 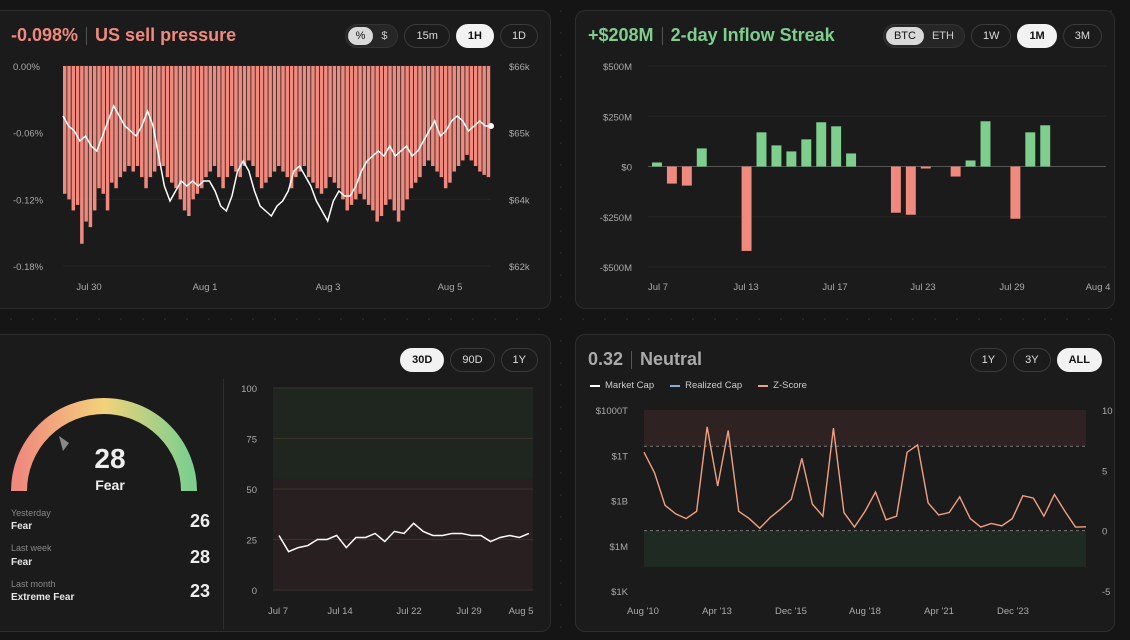 What do you see at coordinates (939, 611) in the screenshot?
I see `x-tick-label: Apr '21` at bounding box center [939, 611].